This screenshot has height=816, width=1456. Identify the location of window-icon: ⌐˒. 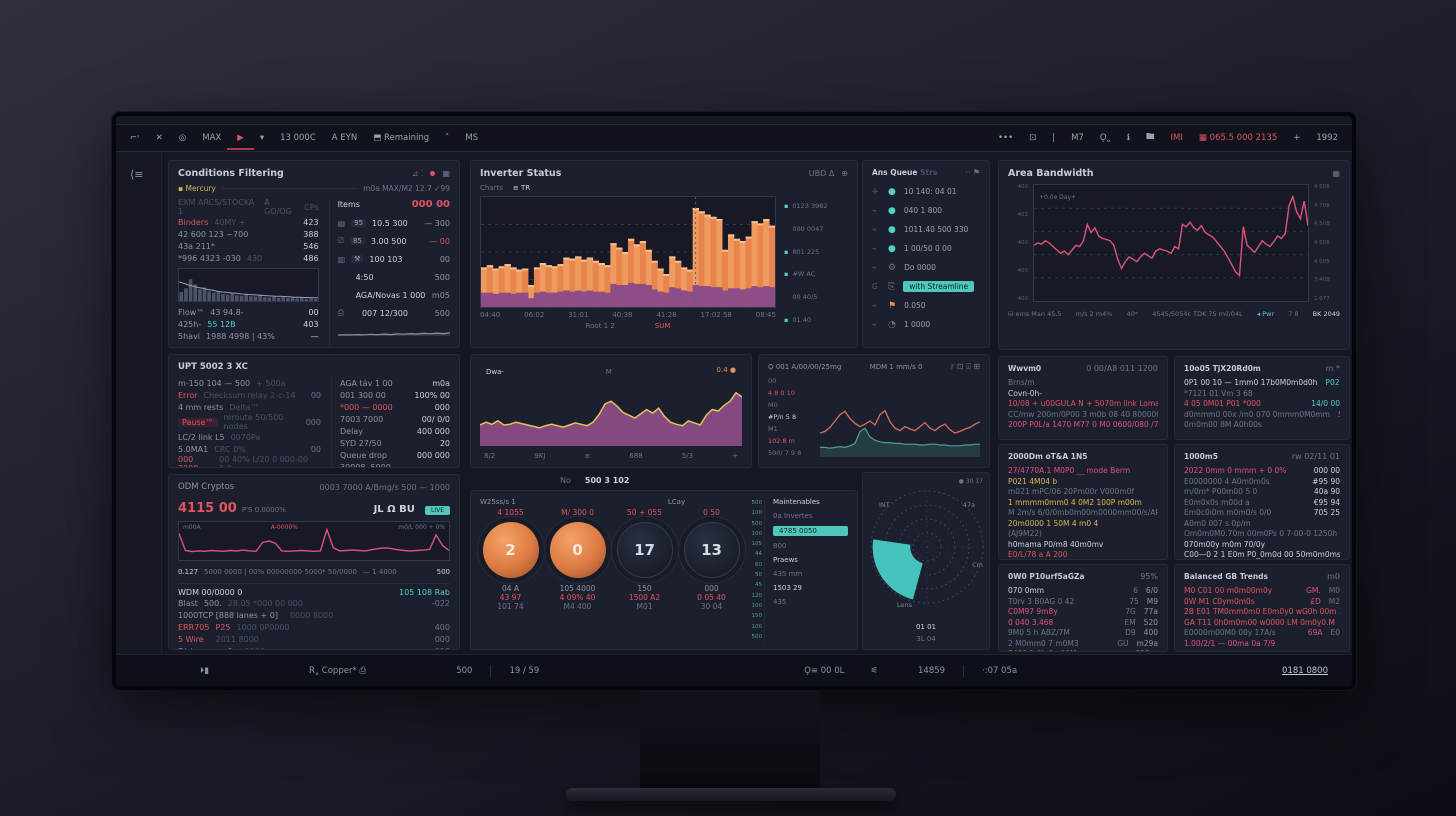
(135, 138).